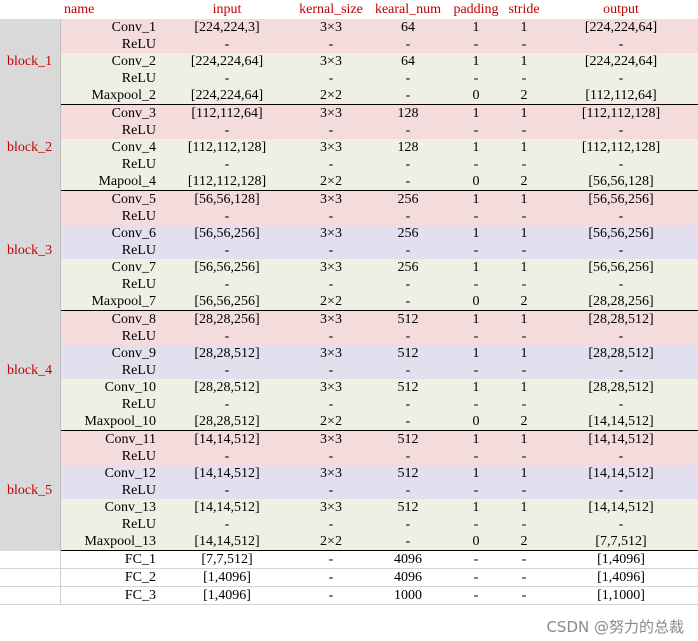  Describe the element at coordinates (408, 147) in the screenshot. I see `cell-num: 128` at that location.